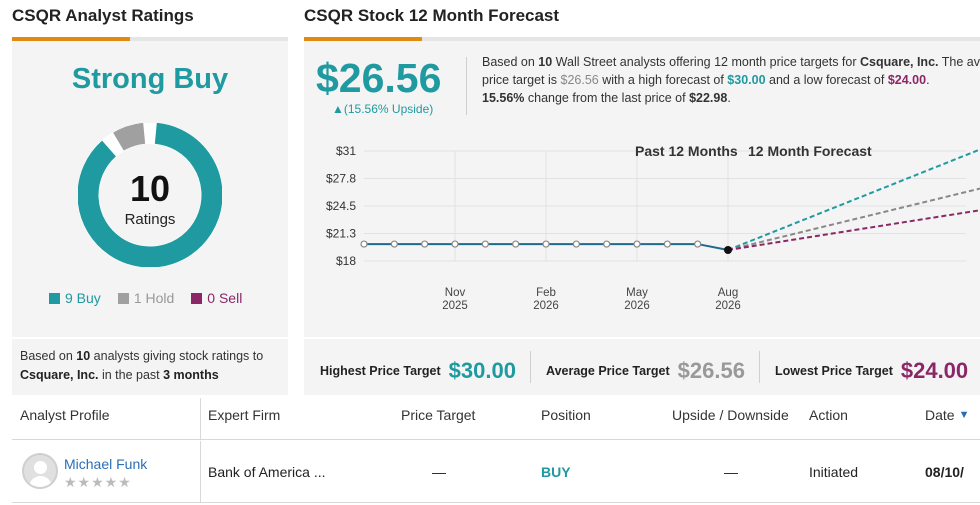 The height and width of the screenshot is (505, 980). I want to click on row-divider, so click(200, 472).